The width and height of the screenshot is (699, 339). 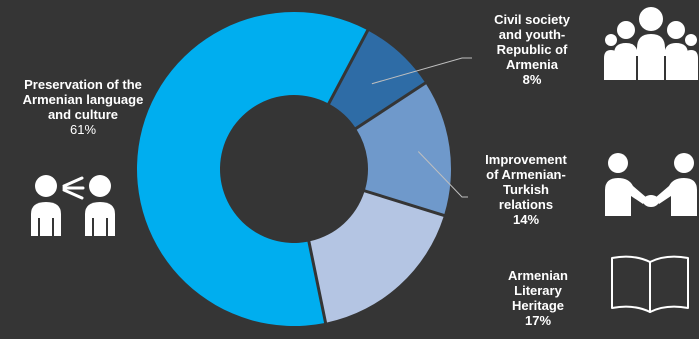 What do you see at coordinates (526, 204) in the screenshot?
I see `label-turkish-line4: relations` at bounding box center [526, 204].